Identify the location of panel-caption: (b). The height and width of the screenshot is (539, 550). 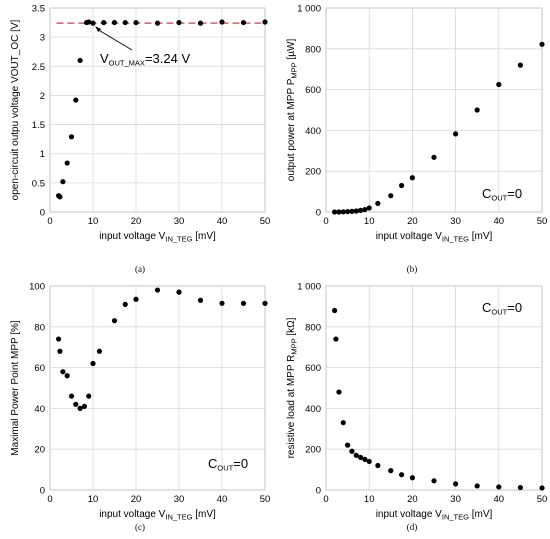
(412, 269).